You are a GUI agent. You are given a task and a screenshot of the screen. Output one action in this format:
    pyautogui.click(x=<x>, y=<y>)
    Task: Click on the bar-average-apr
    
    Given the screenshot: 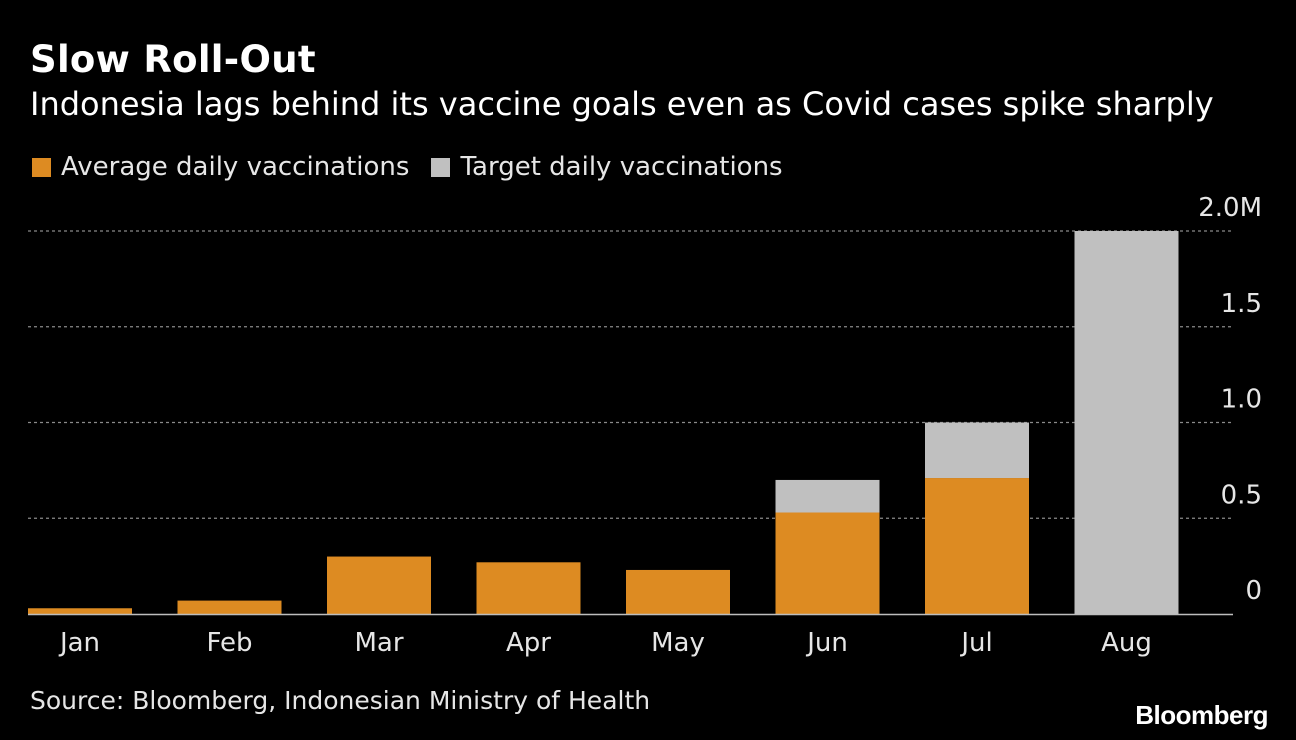 What is the action you would take?
    pyautogui.click(x=528, y=588)
    